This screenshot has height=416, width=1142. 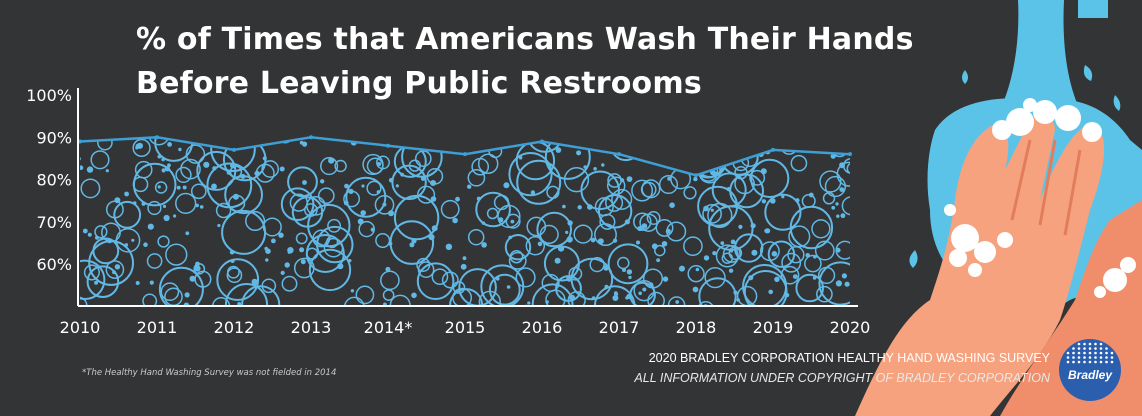 I want to click on data-point-2011, so click(x=157, y=137).